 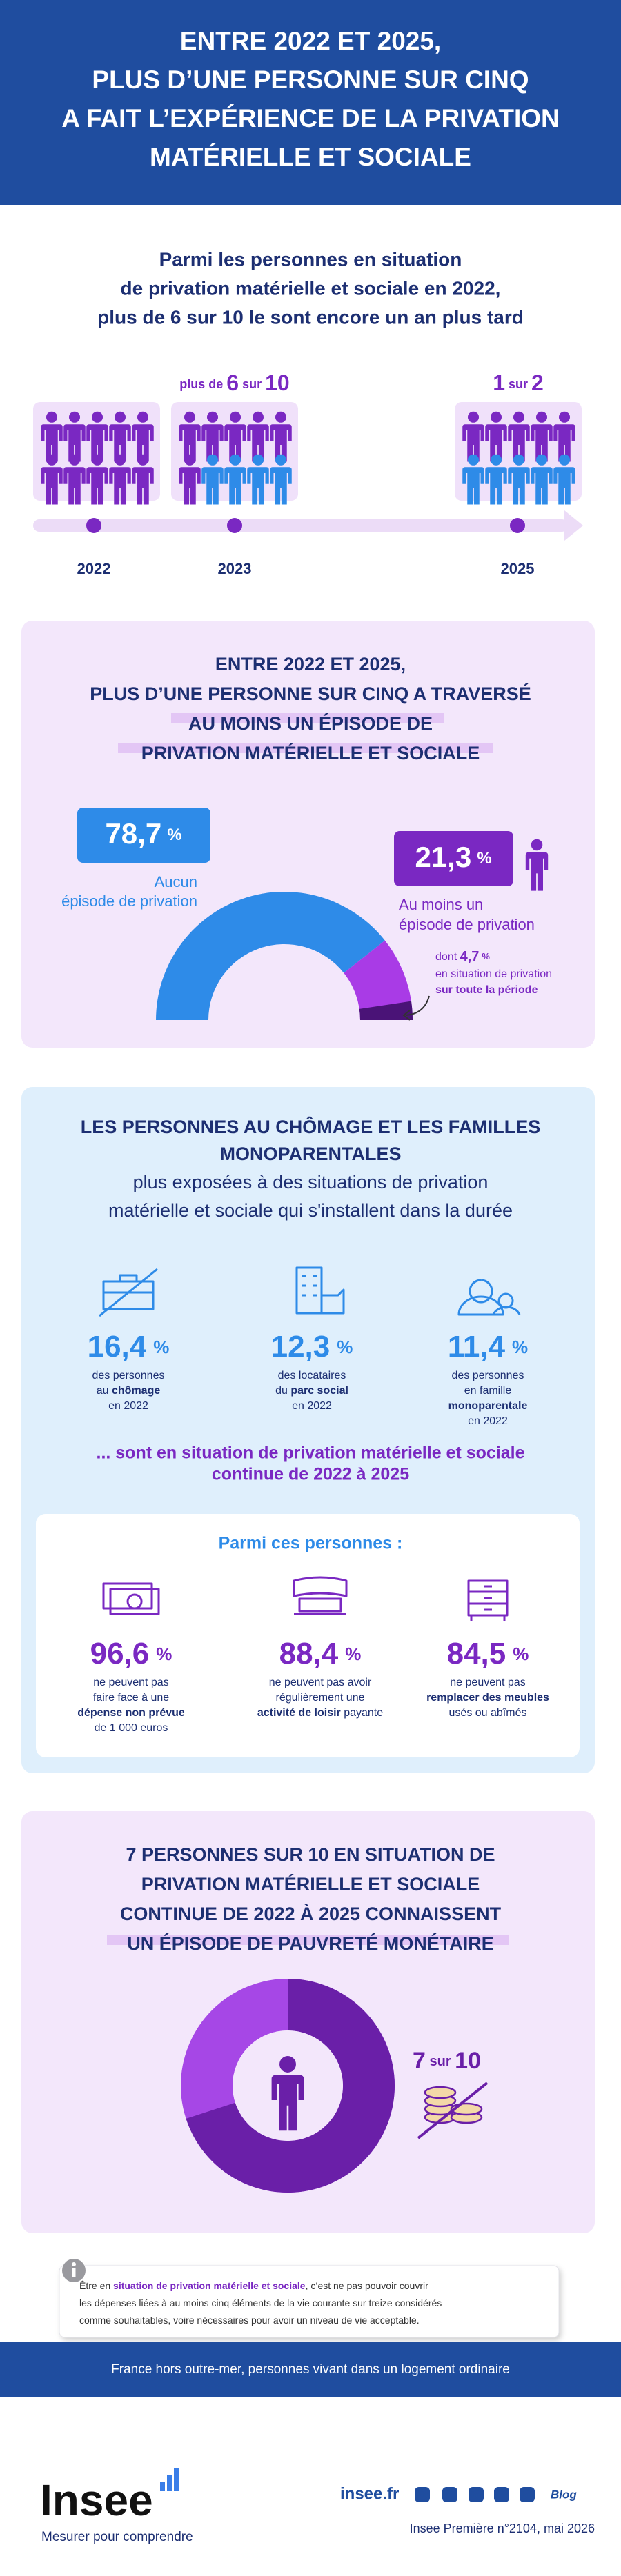 I want to click on header-title: MATÉRIELLE ET SOCIALE, so click(x=310, y=157).